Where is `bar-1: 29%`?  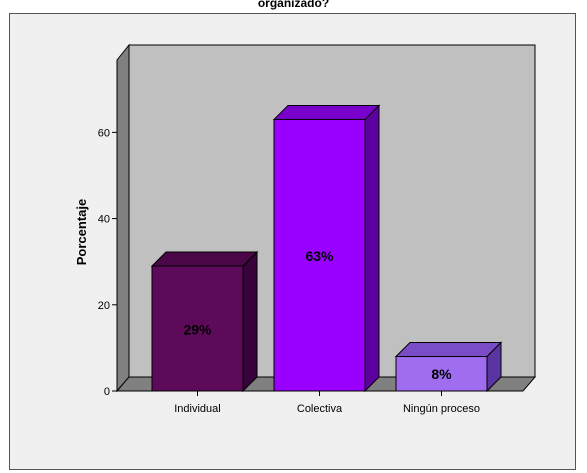
bar-1: 29% is located at coordinates (204, 321).